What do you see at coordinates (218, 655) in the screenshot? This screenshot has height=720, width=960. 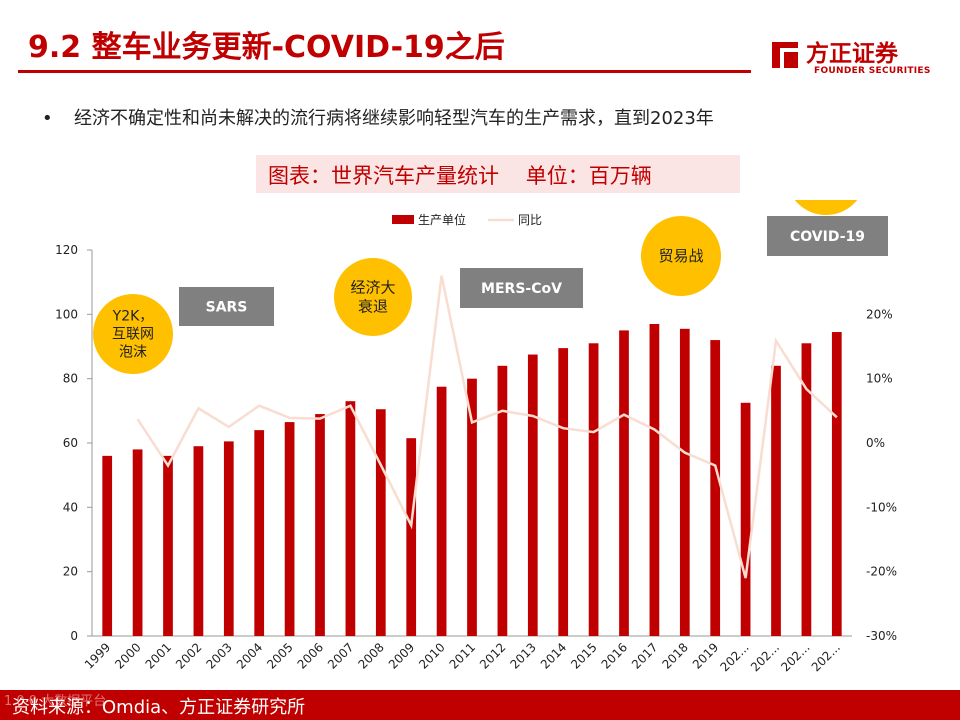 I see `x-tick-label: 2003` at bounding box center [218, 655].